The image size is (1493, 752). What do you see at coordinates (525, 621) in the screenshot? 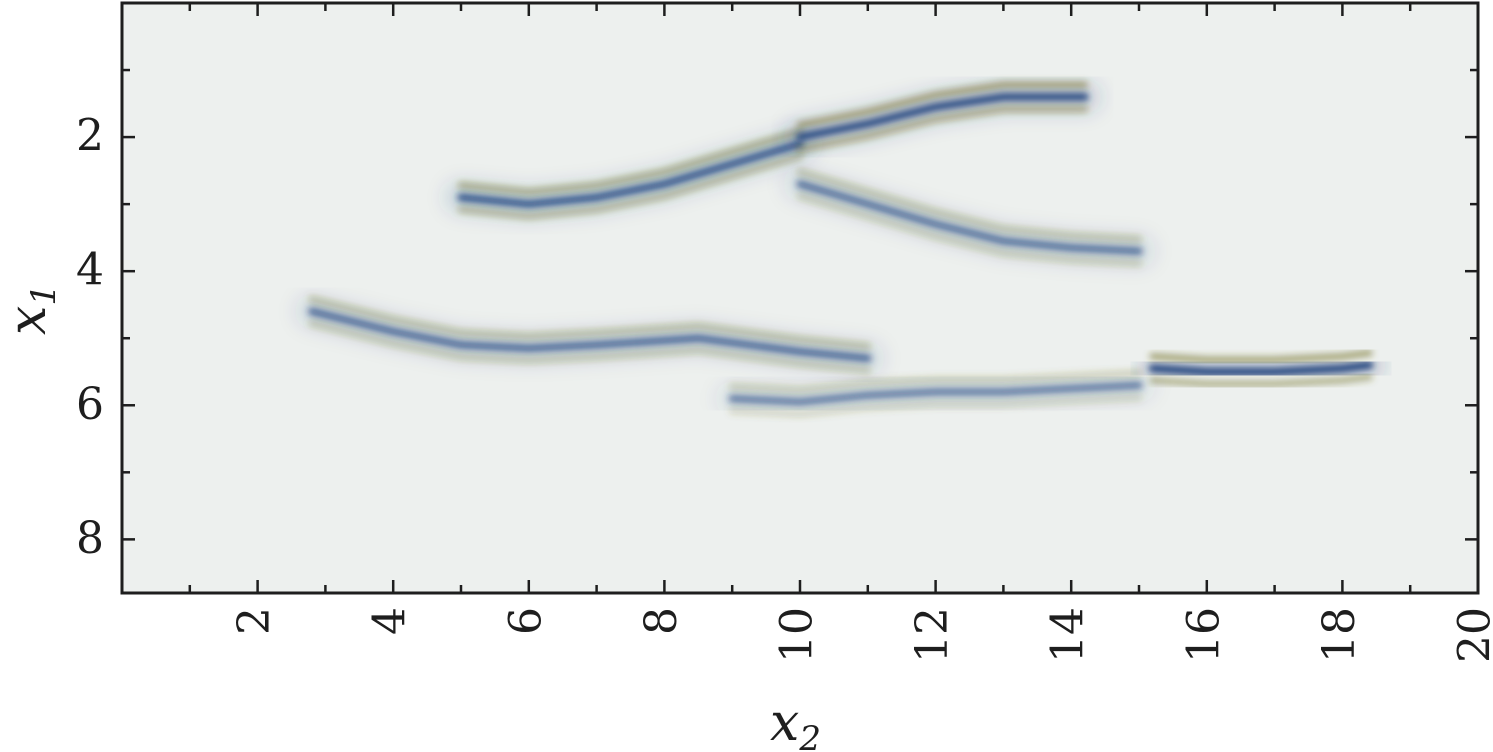
I see `x-tick-label: 6` at bounding box center [525, 621].